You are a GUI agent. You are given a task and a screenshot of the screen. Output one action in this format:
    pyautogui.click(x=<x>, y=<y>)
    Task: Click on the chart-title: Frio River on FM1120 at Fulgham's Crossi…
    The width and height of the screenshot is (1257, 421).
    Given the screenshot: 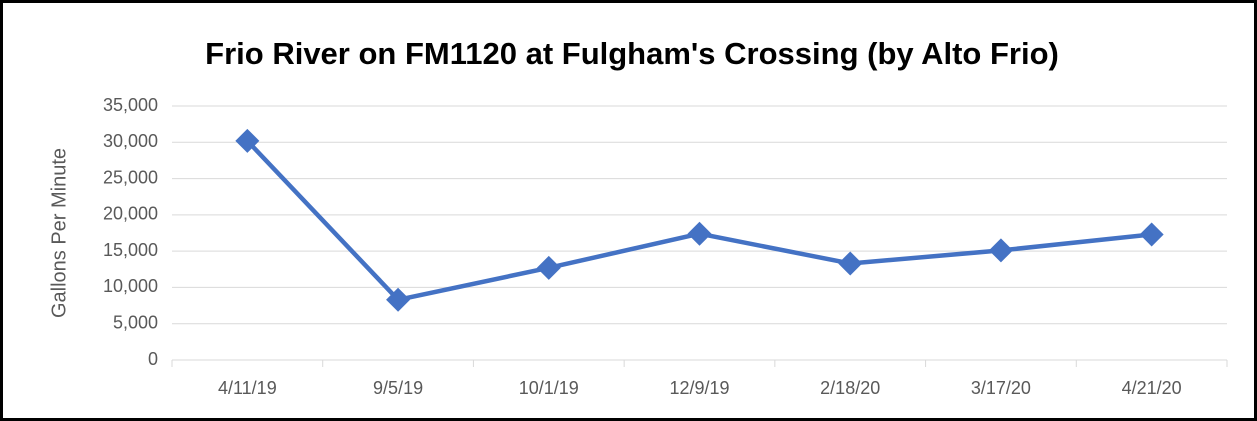 What is the action you would take?
    pyautogui.click(x=632, y=53)
    